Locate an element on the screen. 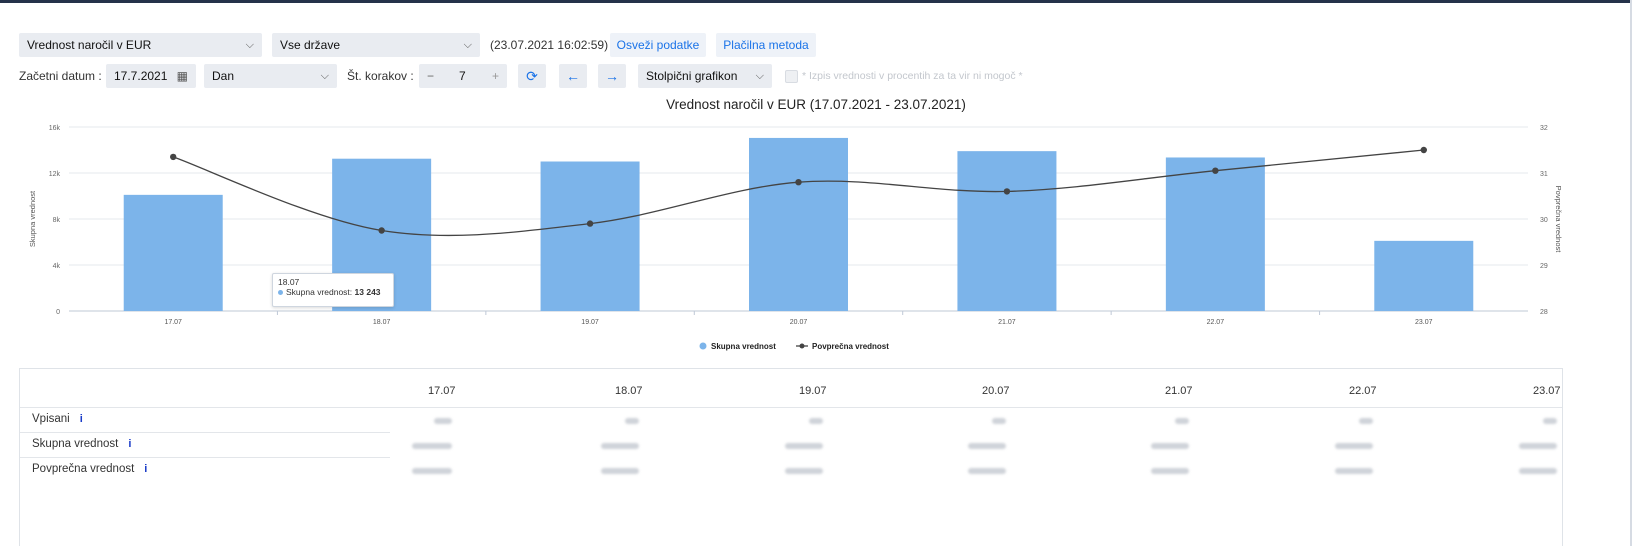 The image size is (1632, 546). legend-marker-point is located at coordinates (802, 346).